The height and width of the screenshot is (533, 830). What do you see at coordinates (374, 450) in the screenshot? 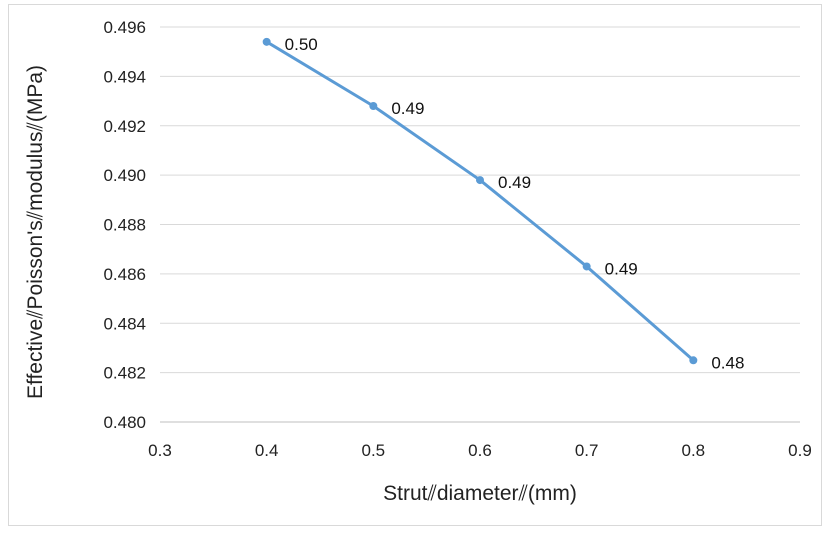
I see `x-tick-label: 0.5` at bounding box center [374, 450].